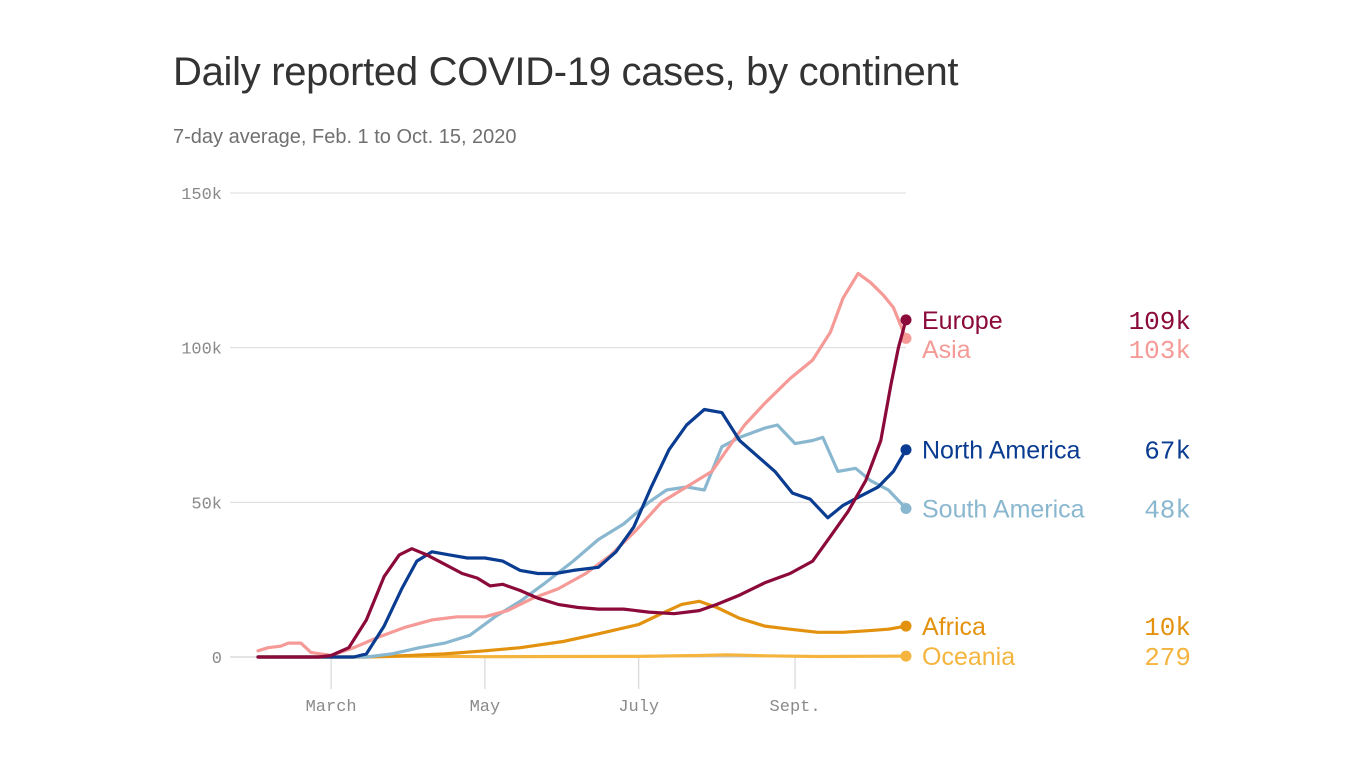 The width and height of the screenshot is (1366, 768). I want to click on series-line-africa, so click(582, 629).